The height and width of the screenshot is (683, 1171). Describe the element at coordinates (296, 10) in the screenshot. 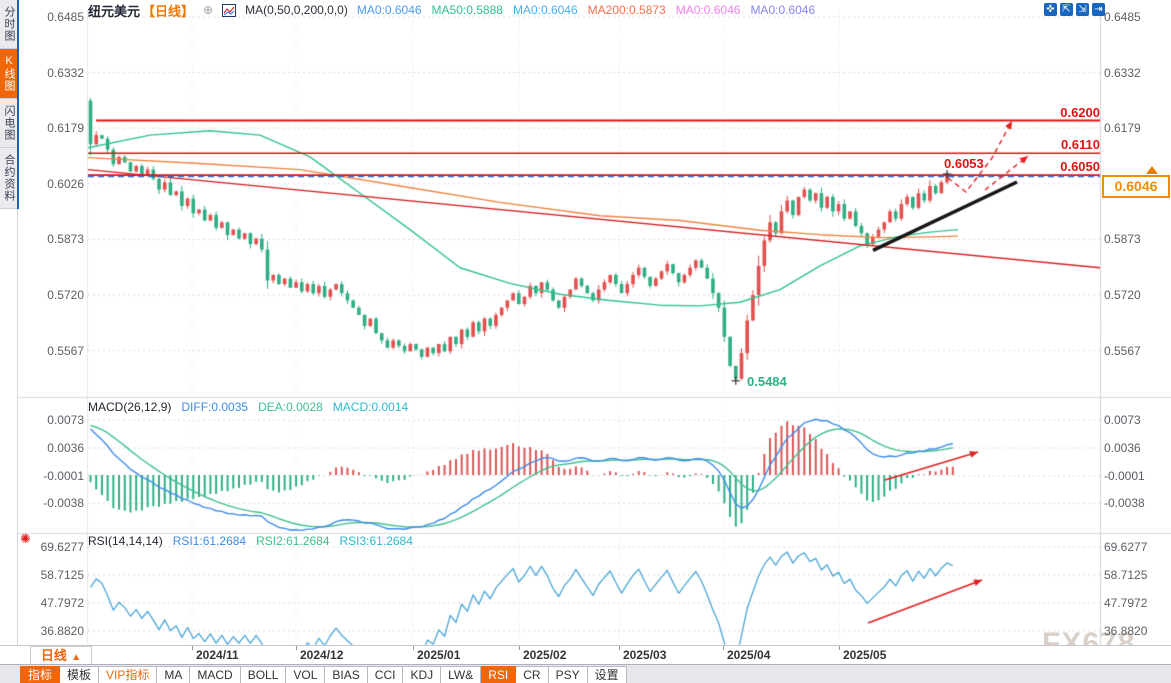

I see `ma-params-label: MA(0,50,0,200,0,0)` at that location.